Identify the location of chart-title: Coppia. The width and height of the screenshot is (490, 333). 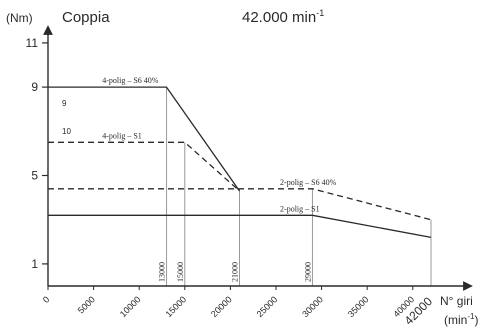
(86, 17).